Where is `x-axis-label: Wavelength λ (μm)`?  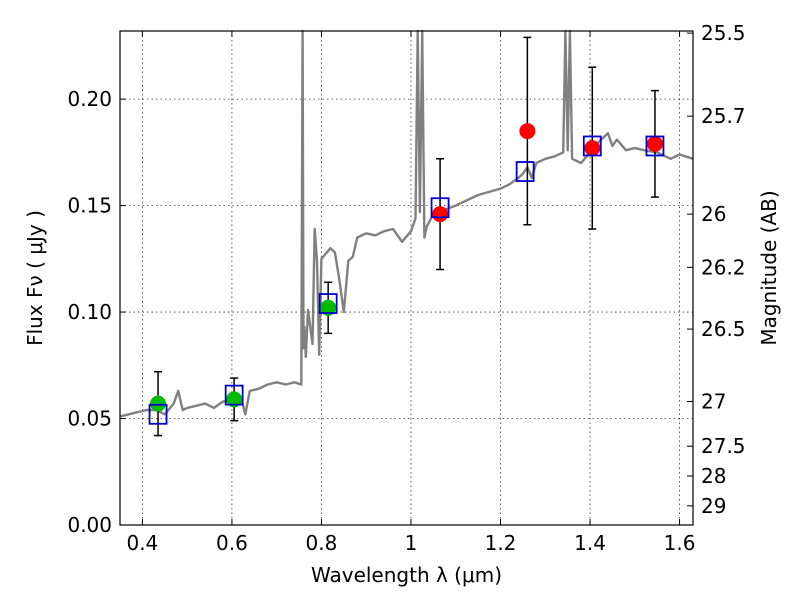 x-axis-label: Wavelength λ (μm) is located at coordinates (406, 575).